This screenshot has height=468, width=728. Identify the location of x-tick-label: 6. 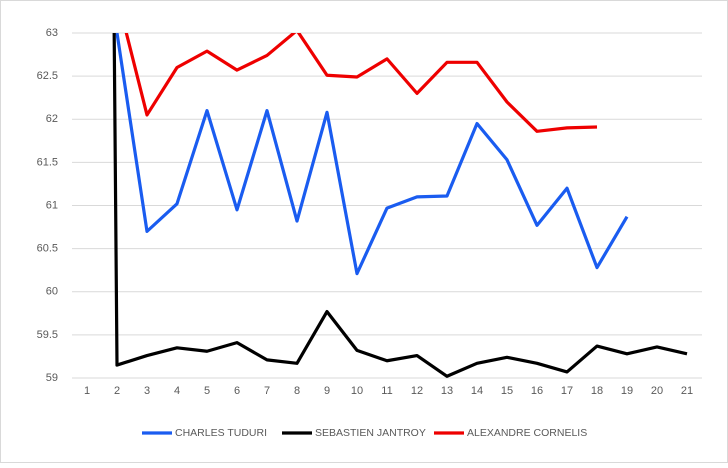
(237, 391).